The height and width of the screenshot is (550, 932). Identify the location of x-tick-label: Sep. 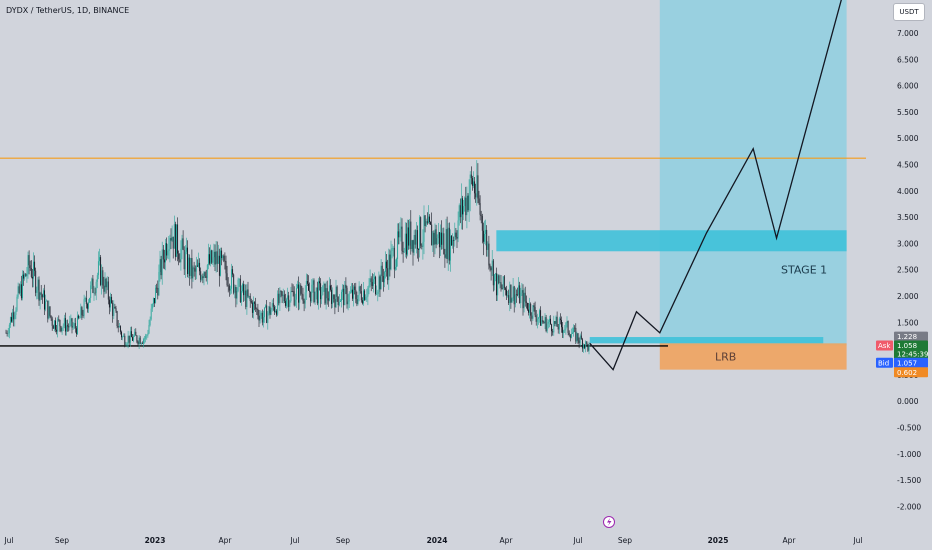
(343, 540).